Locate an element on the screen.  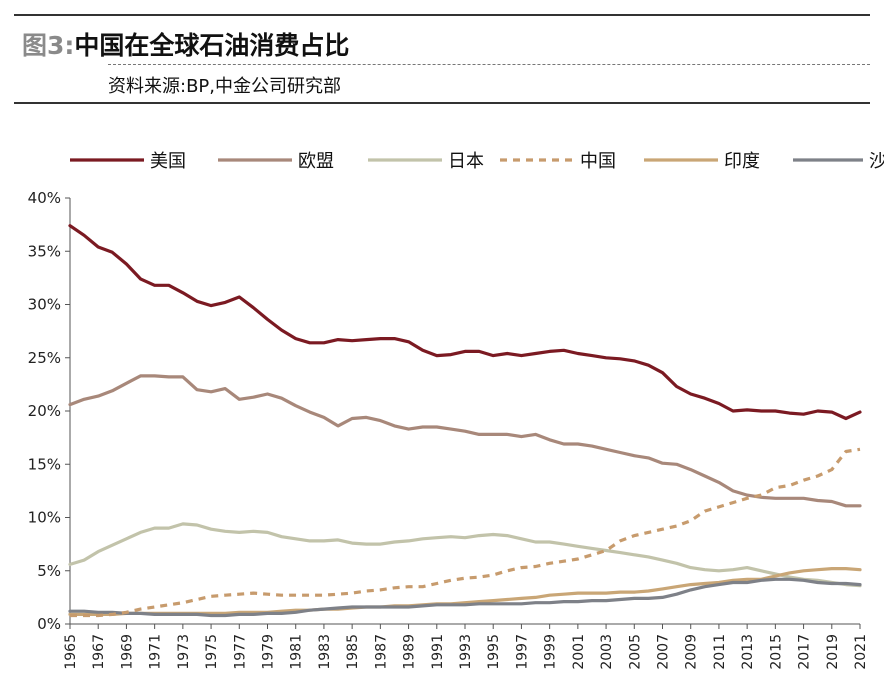
x-tick-label: 2003 is located at coordinates (607, 652).